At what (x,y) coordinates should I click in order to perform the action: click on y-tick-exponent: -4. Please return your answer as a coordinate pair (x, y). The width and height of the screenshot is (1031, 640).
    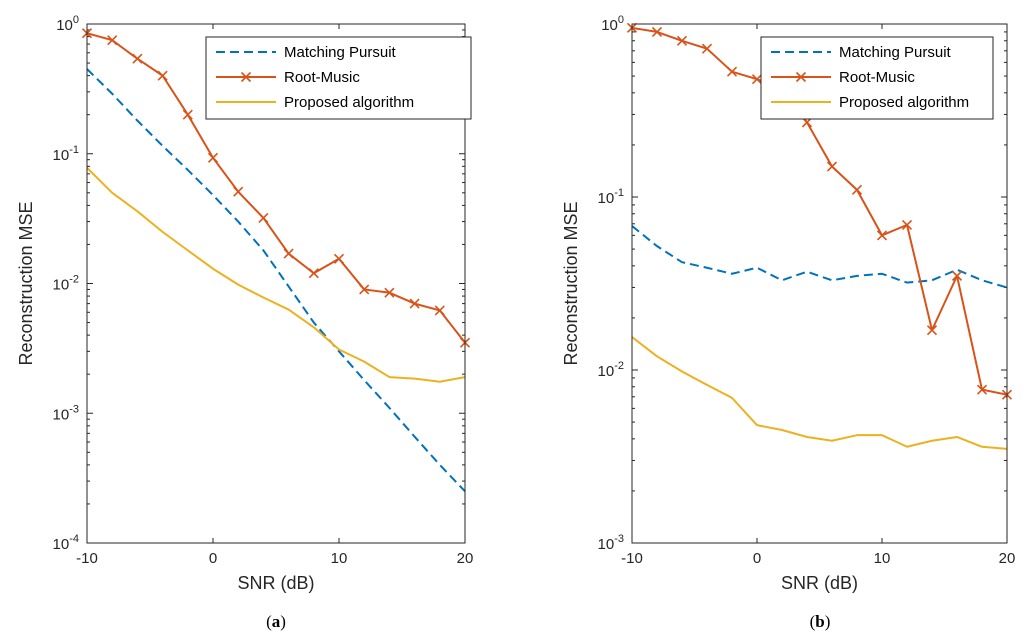
    Looking at the image, I should click on (74, 539).